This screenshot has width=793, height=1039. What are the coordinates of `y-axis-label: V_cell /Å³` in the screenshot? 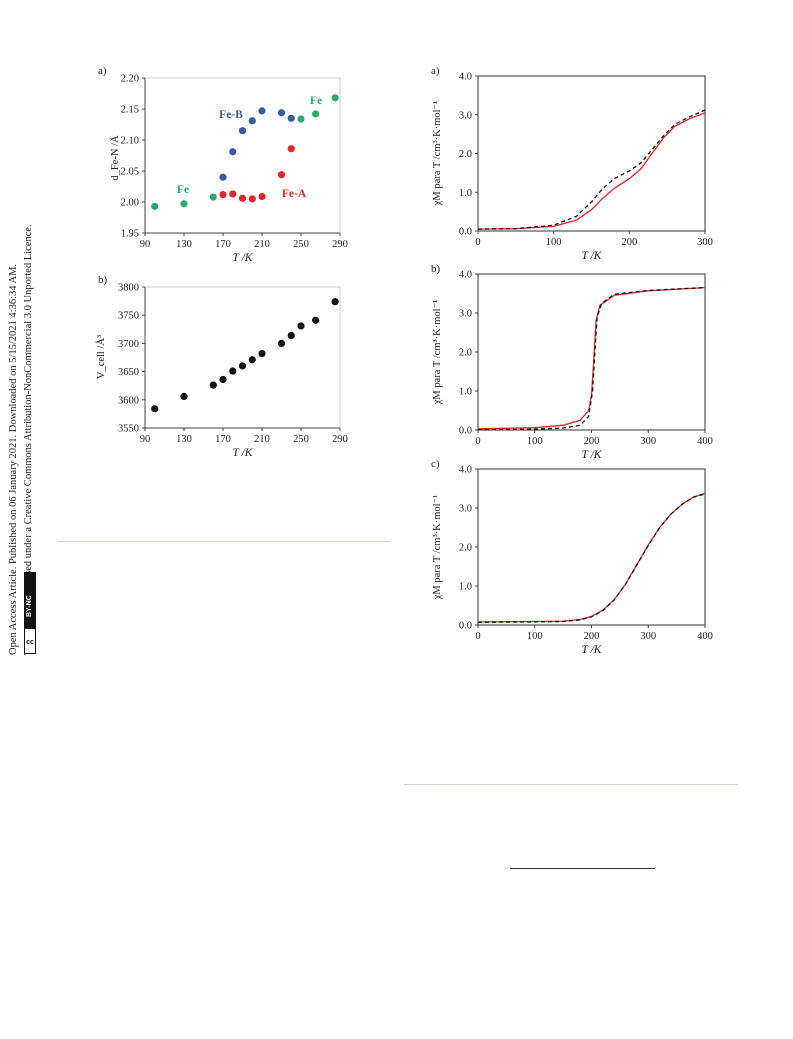 It's located at (101, 357).